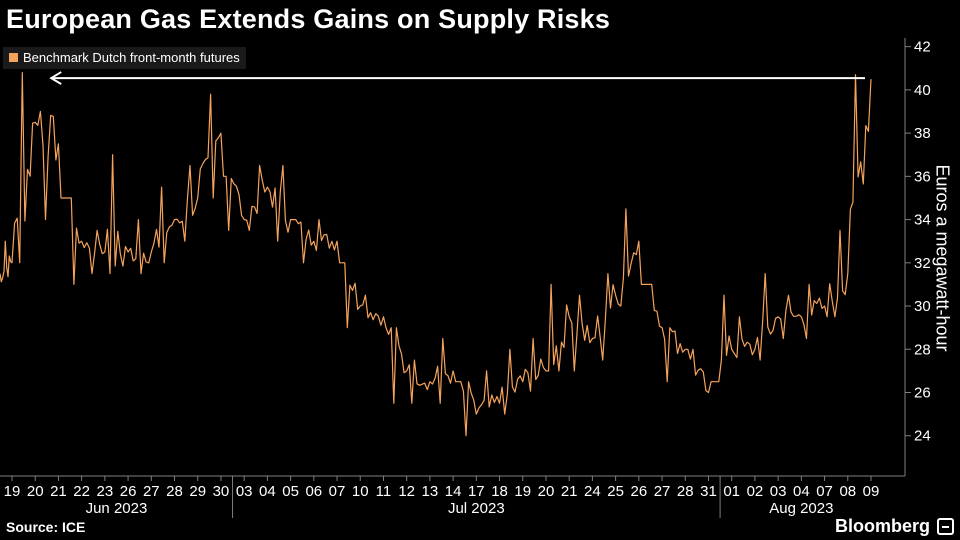  I want to click on month-label: Aug 2023, so click(801, 508).